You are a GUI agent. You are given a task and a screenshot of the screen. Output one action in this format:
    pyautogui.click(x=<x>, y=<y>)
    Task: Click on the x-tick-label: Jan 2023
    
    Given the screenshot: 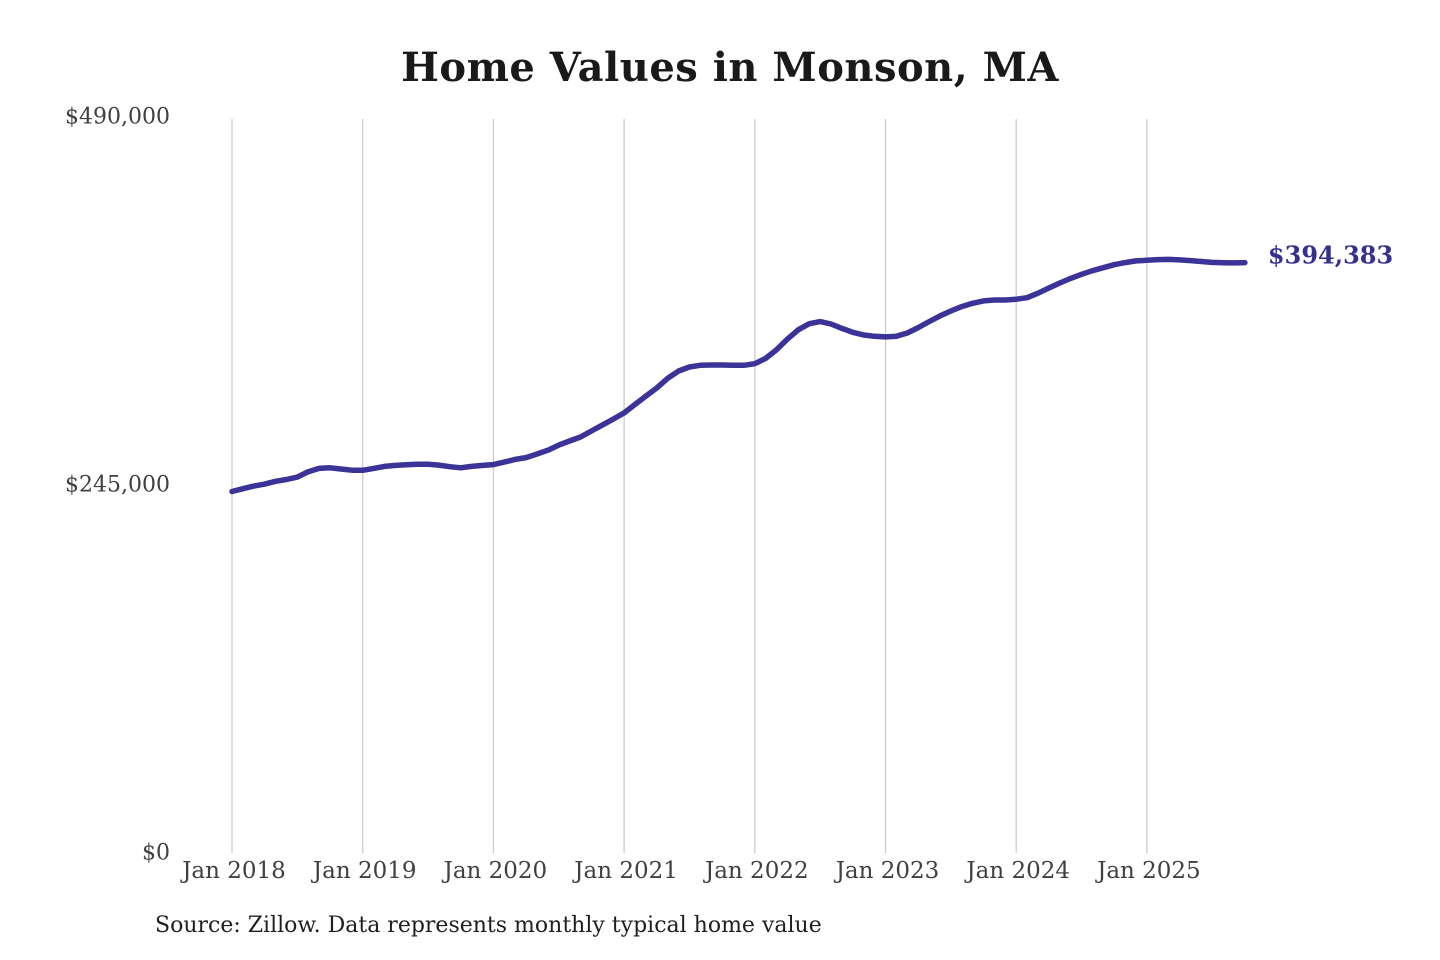 What is the action you would take?
    pyautogui.click(x=887, y=871)
    